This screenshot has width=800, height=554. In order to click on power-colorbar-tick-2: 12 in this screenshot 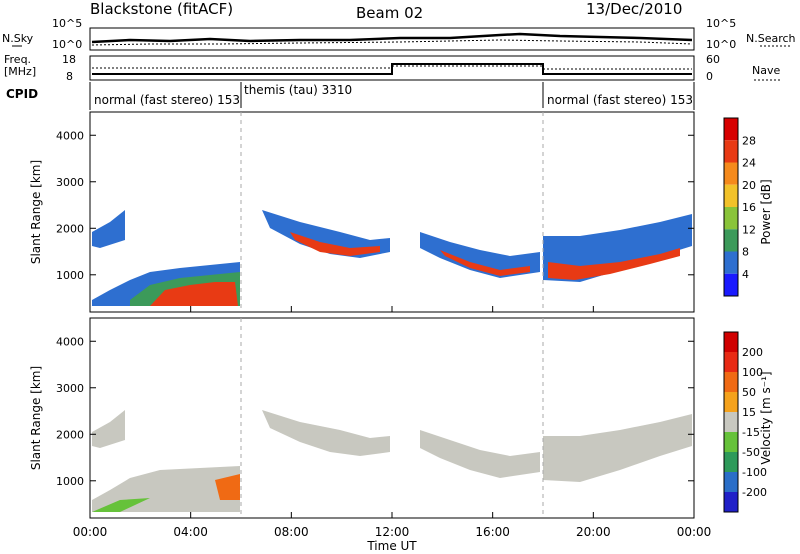, I will do `click(749, 229)`.